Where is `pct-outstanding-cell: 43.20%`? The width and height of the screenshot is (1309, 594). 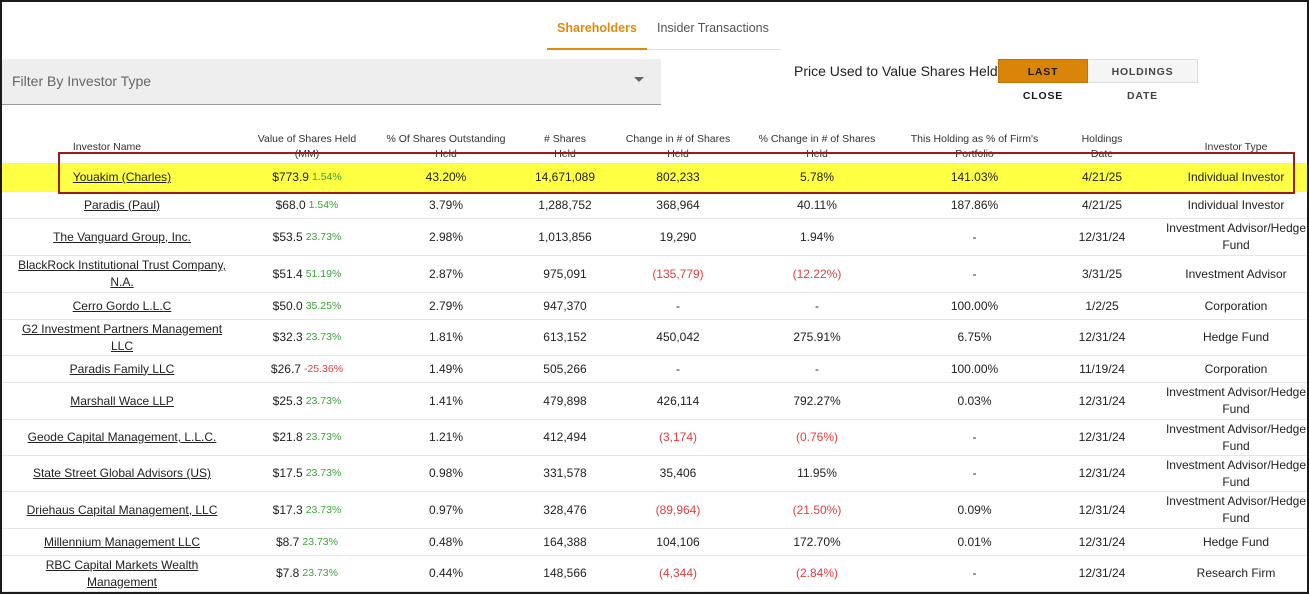 pct-outstanding-cell: 43.20% is located at coordinates (446, 177).